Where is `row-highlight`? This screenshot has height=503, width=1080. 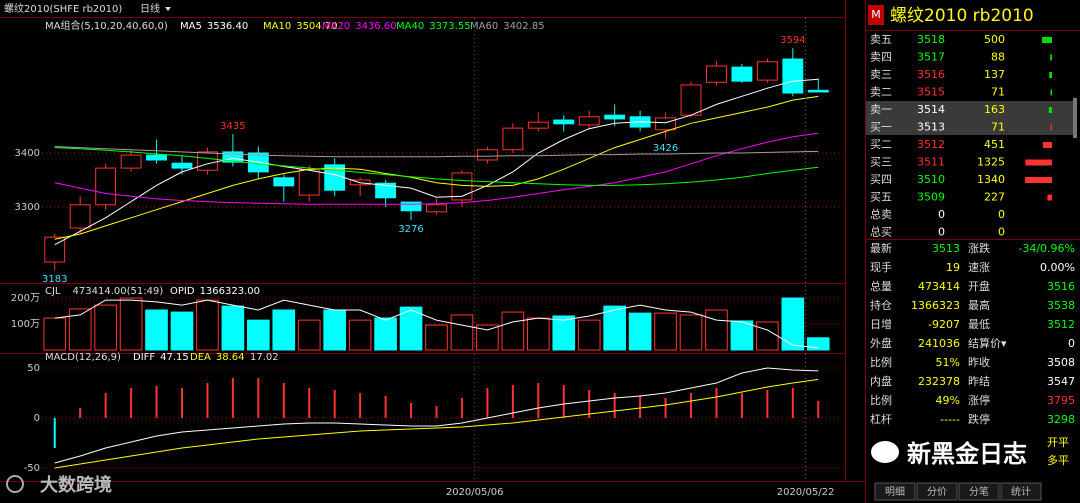
row-highlight is located at coordinates (971, 109).